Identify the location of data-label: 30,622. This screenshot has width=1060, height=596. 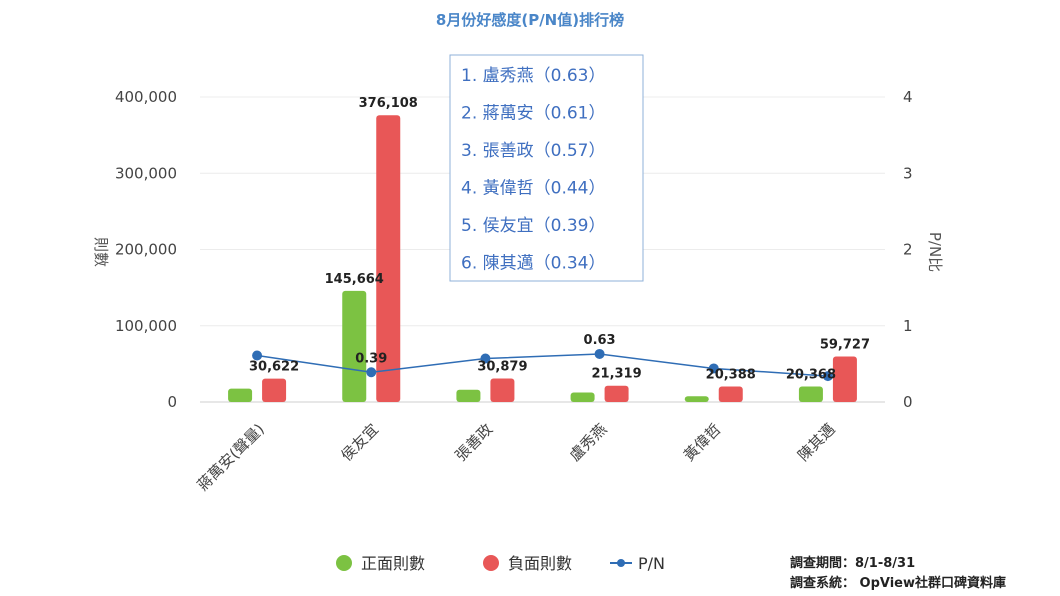
(274, 367).